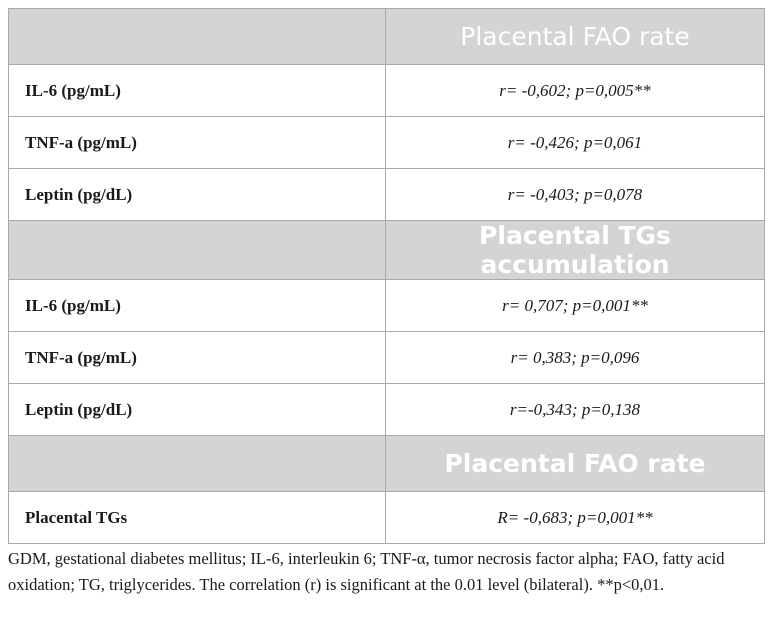 Image resolution: width=772 pixels, height=632 pixels. I want to click on table-row: IL-6 (pg/mL) r= -0,602; p=0,005**, so click(386, 90).